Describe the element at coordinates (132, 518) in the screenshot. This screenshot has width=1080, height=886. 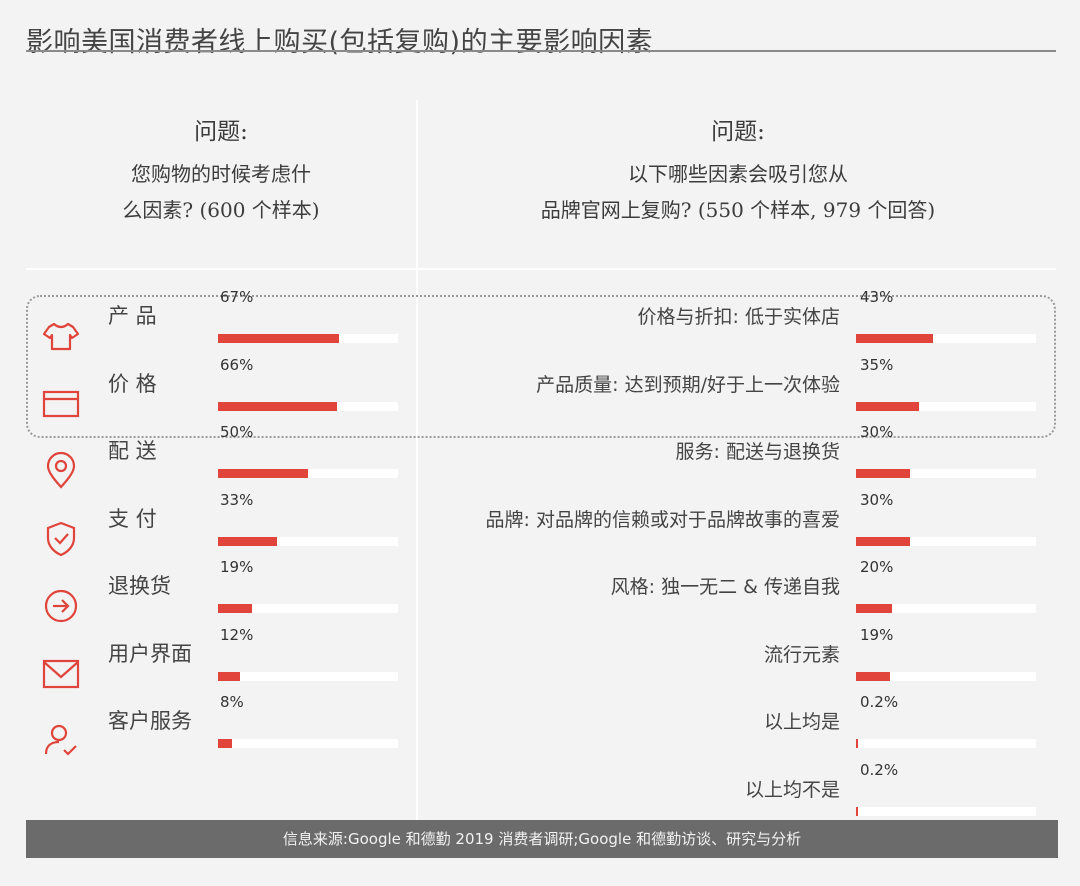
I see `left-factor-label: 支 付` at that location.